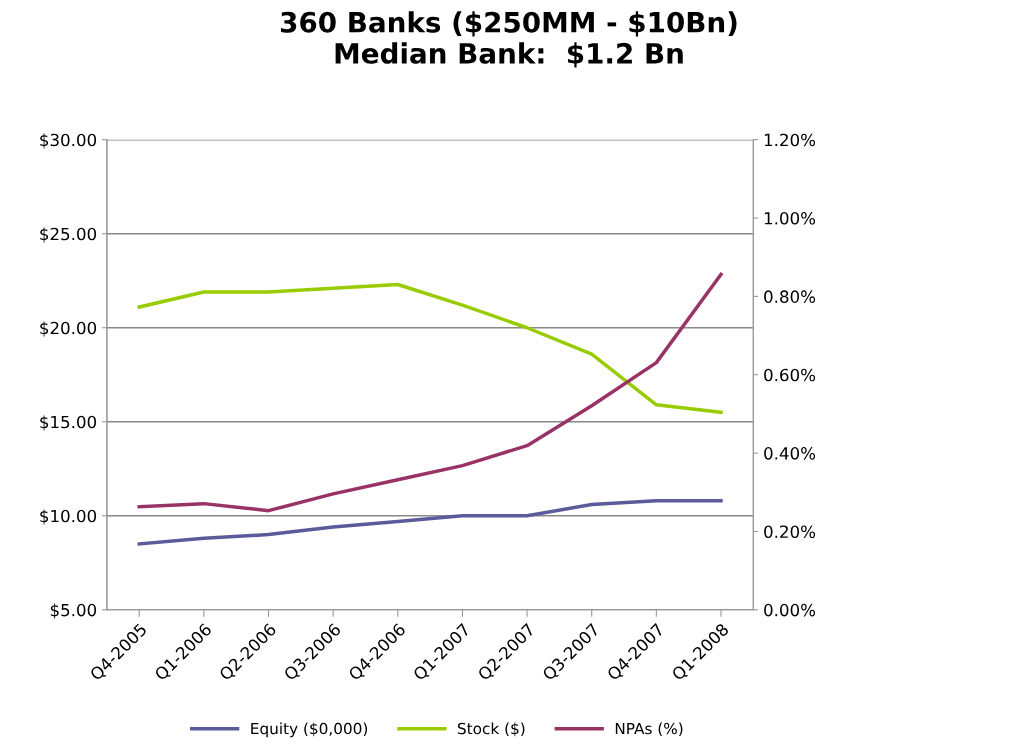  I want to click on y2-tick-label: 0.40%, so click(790, 453).